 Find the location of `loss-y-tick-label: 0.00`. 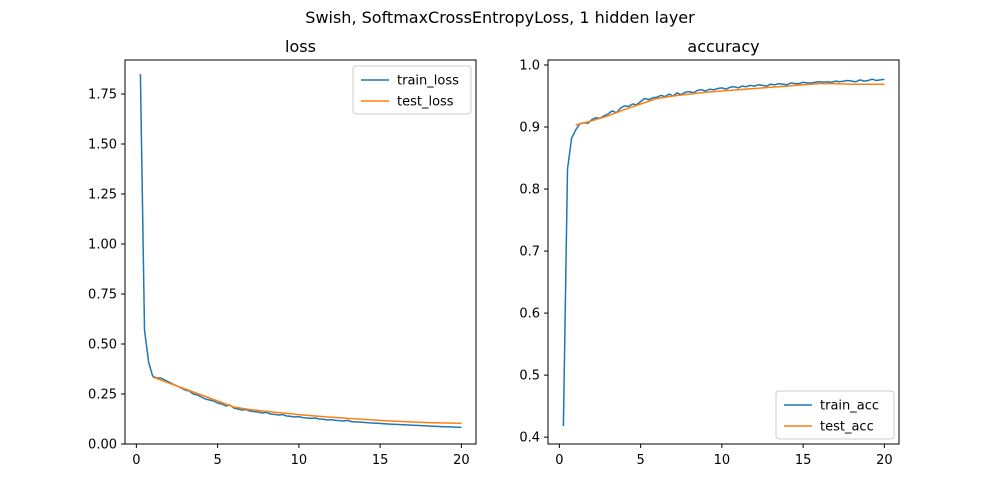

loss-y-tick-label: 0.00 is located at coordinates (102, 445).